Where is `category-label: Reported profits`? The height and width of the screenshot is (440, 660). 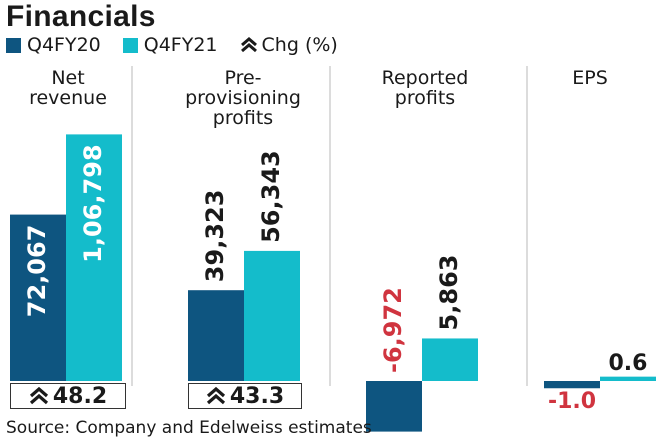 category-label: Reported profits is located at coordinates (425, 88).